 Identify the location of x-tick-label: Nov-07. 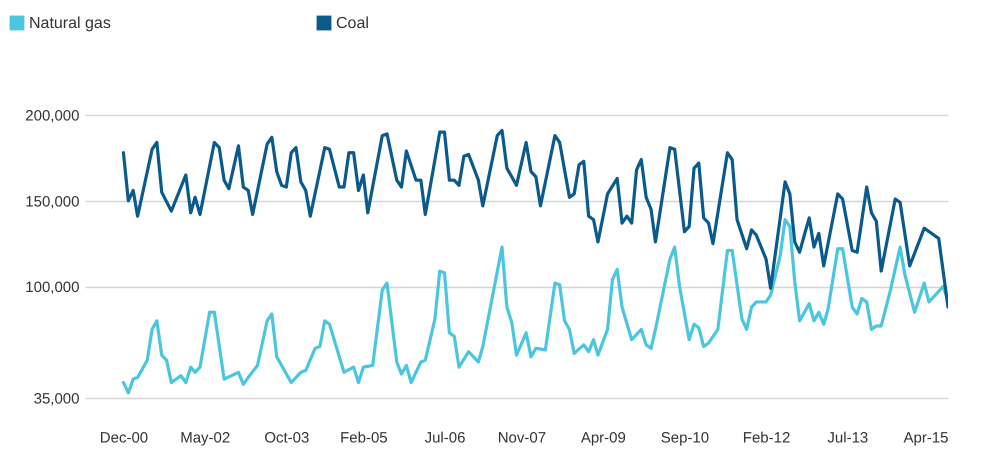
(522, 438).